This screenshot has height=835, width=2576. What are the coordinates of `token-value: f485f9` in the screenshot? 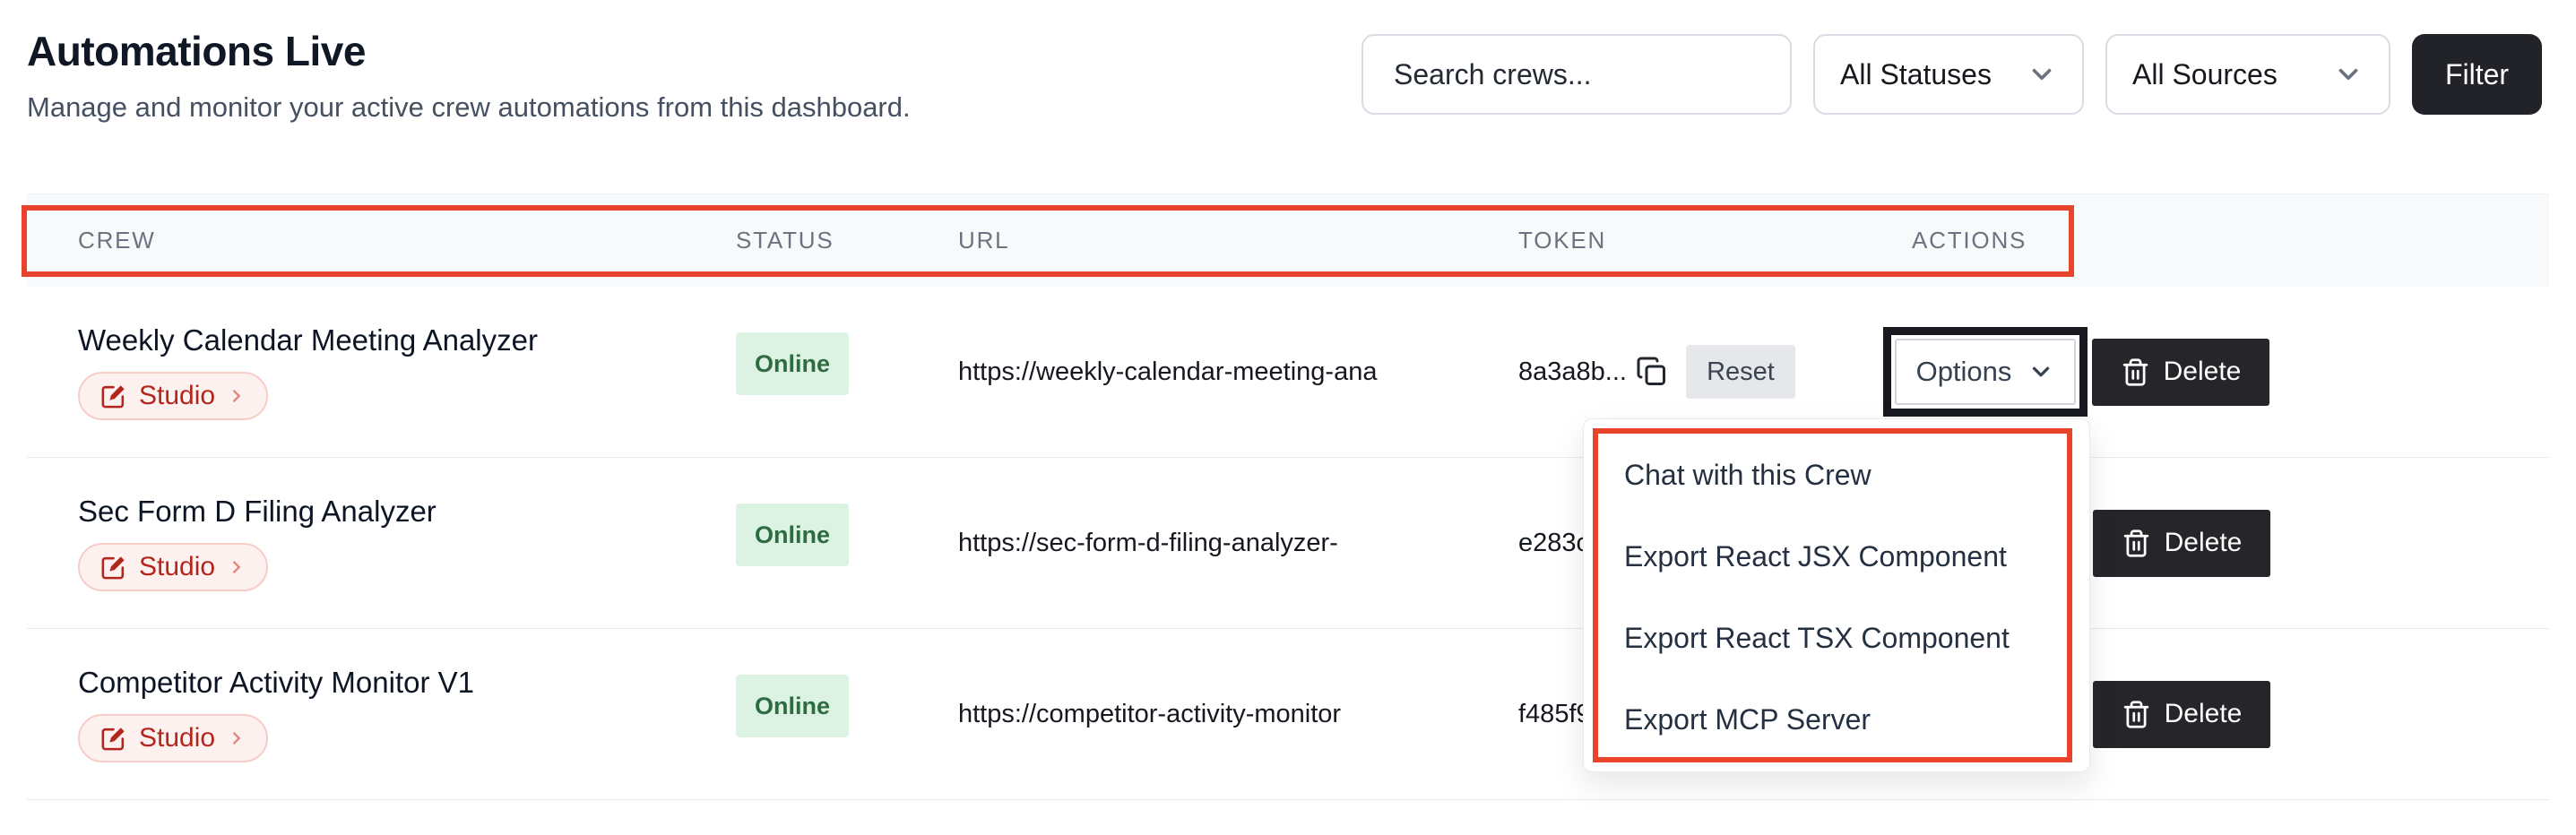 It's located at (1554, 713).